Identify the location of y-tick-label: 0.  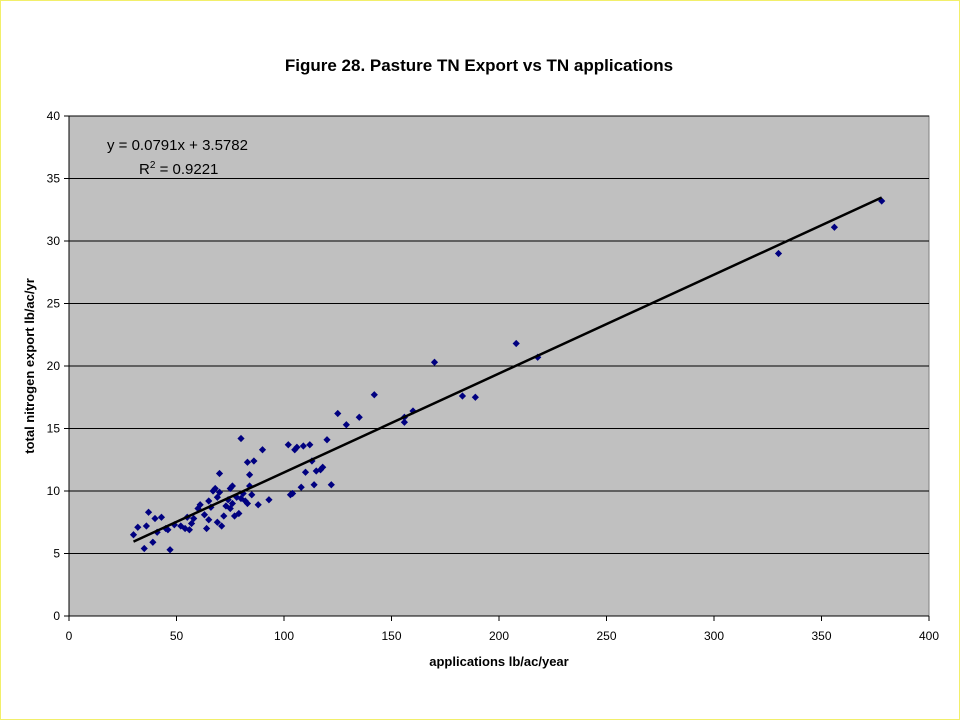
(56, 616).